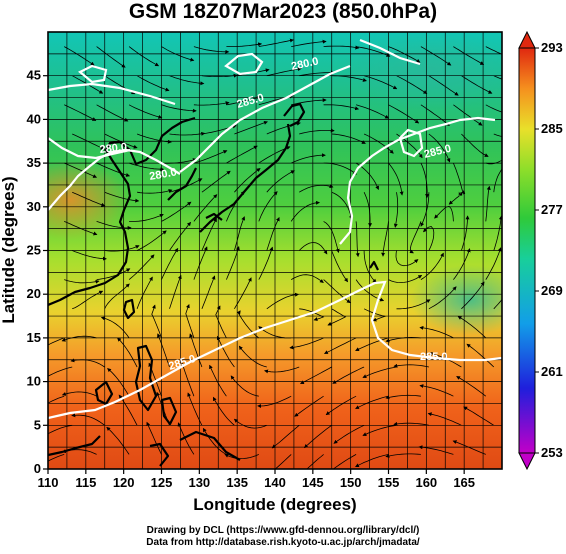 The height and width of the screenshot is (554, 566). Describe the element at coordinates (283, 11) in the screenshot. I see `figure-title: GSM 18Z07Mar2023 (850.0hPa)` at that location.